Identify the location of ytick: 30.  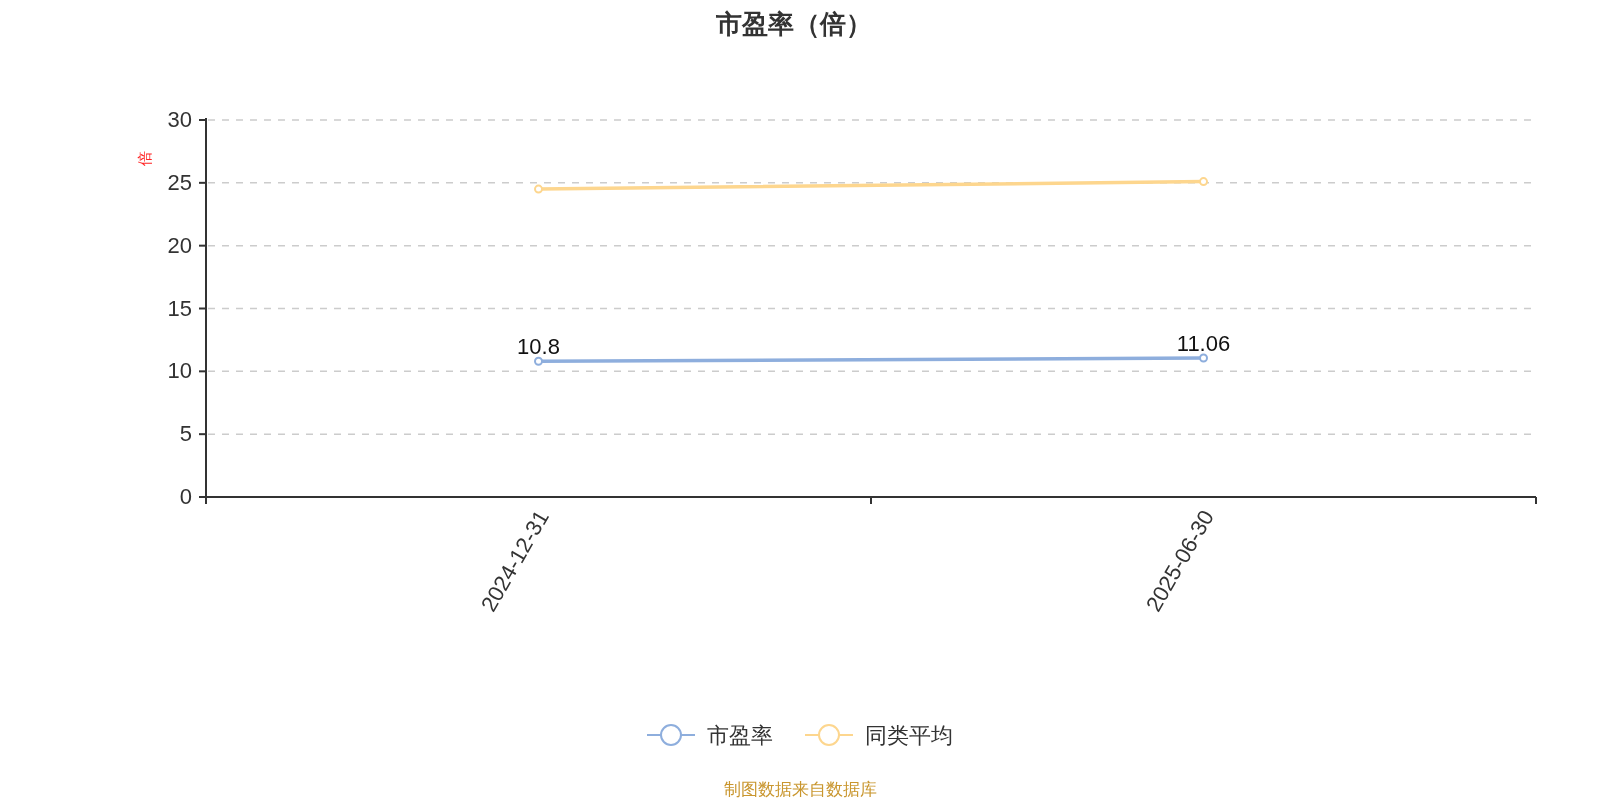
(179, 119).